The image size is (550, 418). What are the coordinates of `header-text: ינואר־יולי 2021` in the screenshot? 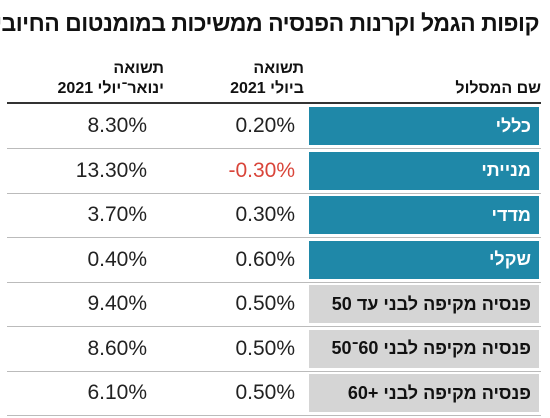 It's located at (111, 88).